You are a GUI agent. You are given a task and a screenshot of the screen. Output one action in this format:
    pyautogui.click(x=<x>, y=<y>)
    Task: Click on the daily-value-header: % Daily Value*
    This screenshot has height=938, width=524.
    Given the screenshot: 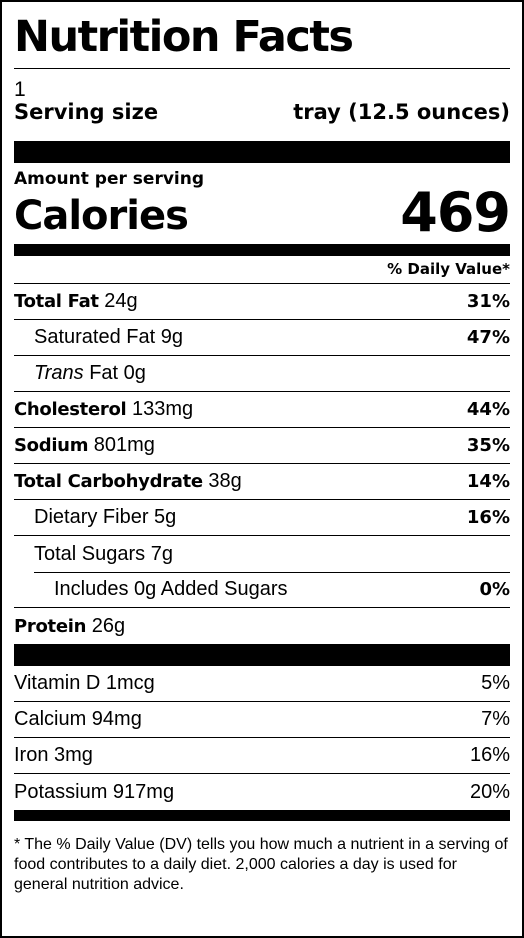 What is the action you would take?
    pyautogui.click(x=262, y=270)
    